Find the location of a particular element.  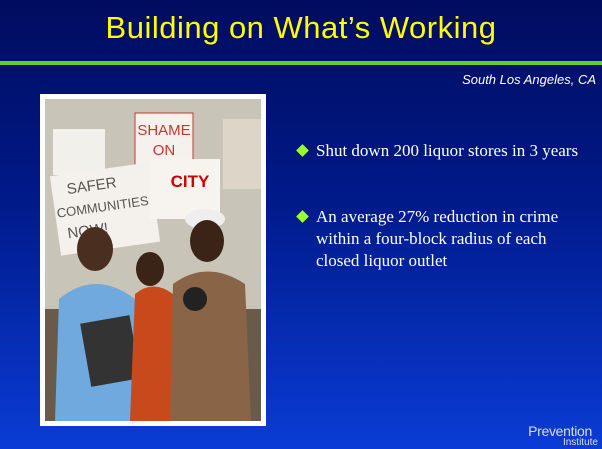

sign-text: CITY is located at coordinates (190, 181).